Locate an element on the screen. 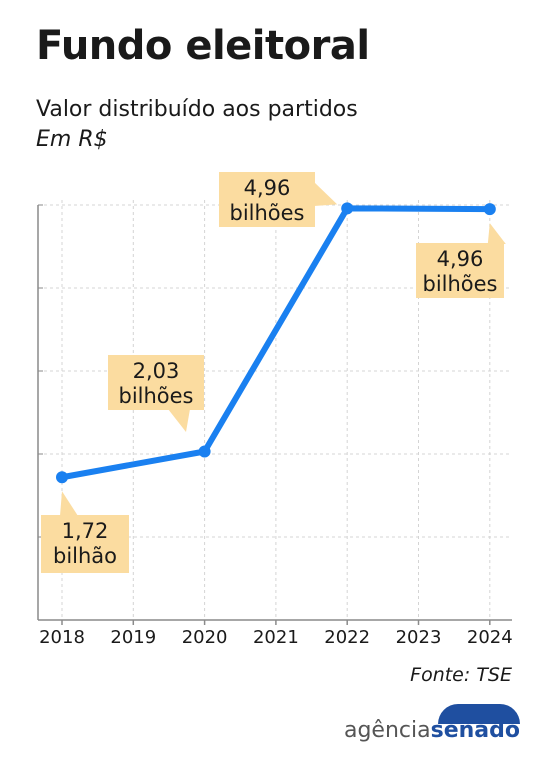 The height and width of the screenshot is (768, 554). agencia-senado-logo: agênciasenado is located at coordinates (430, 726).